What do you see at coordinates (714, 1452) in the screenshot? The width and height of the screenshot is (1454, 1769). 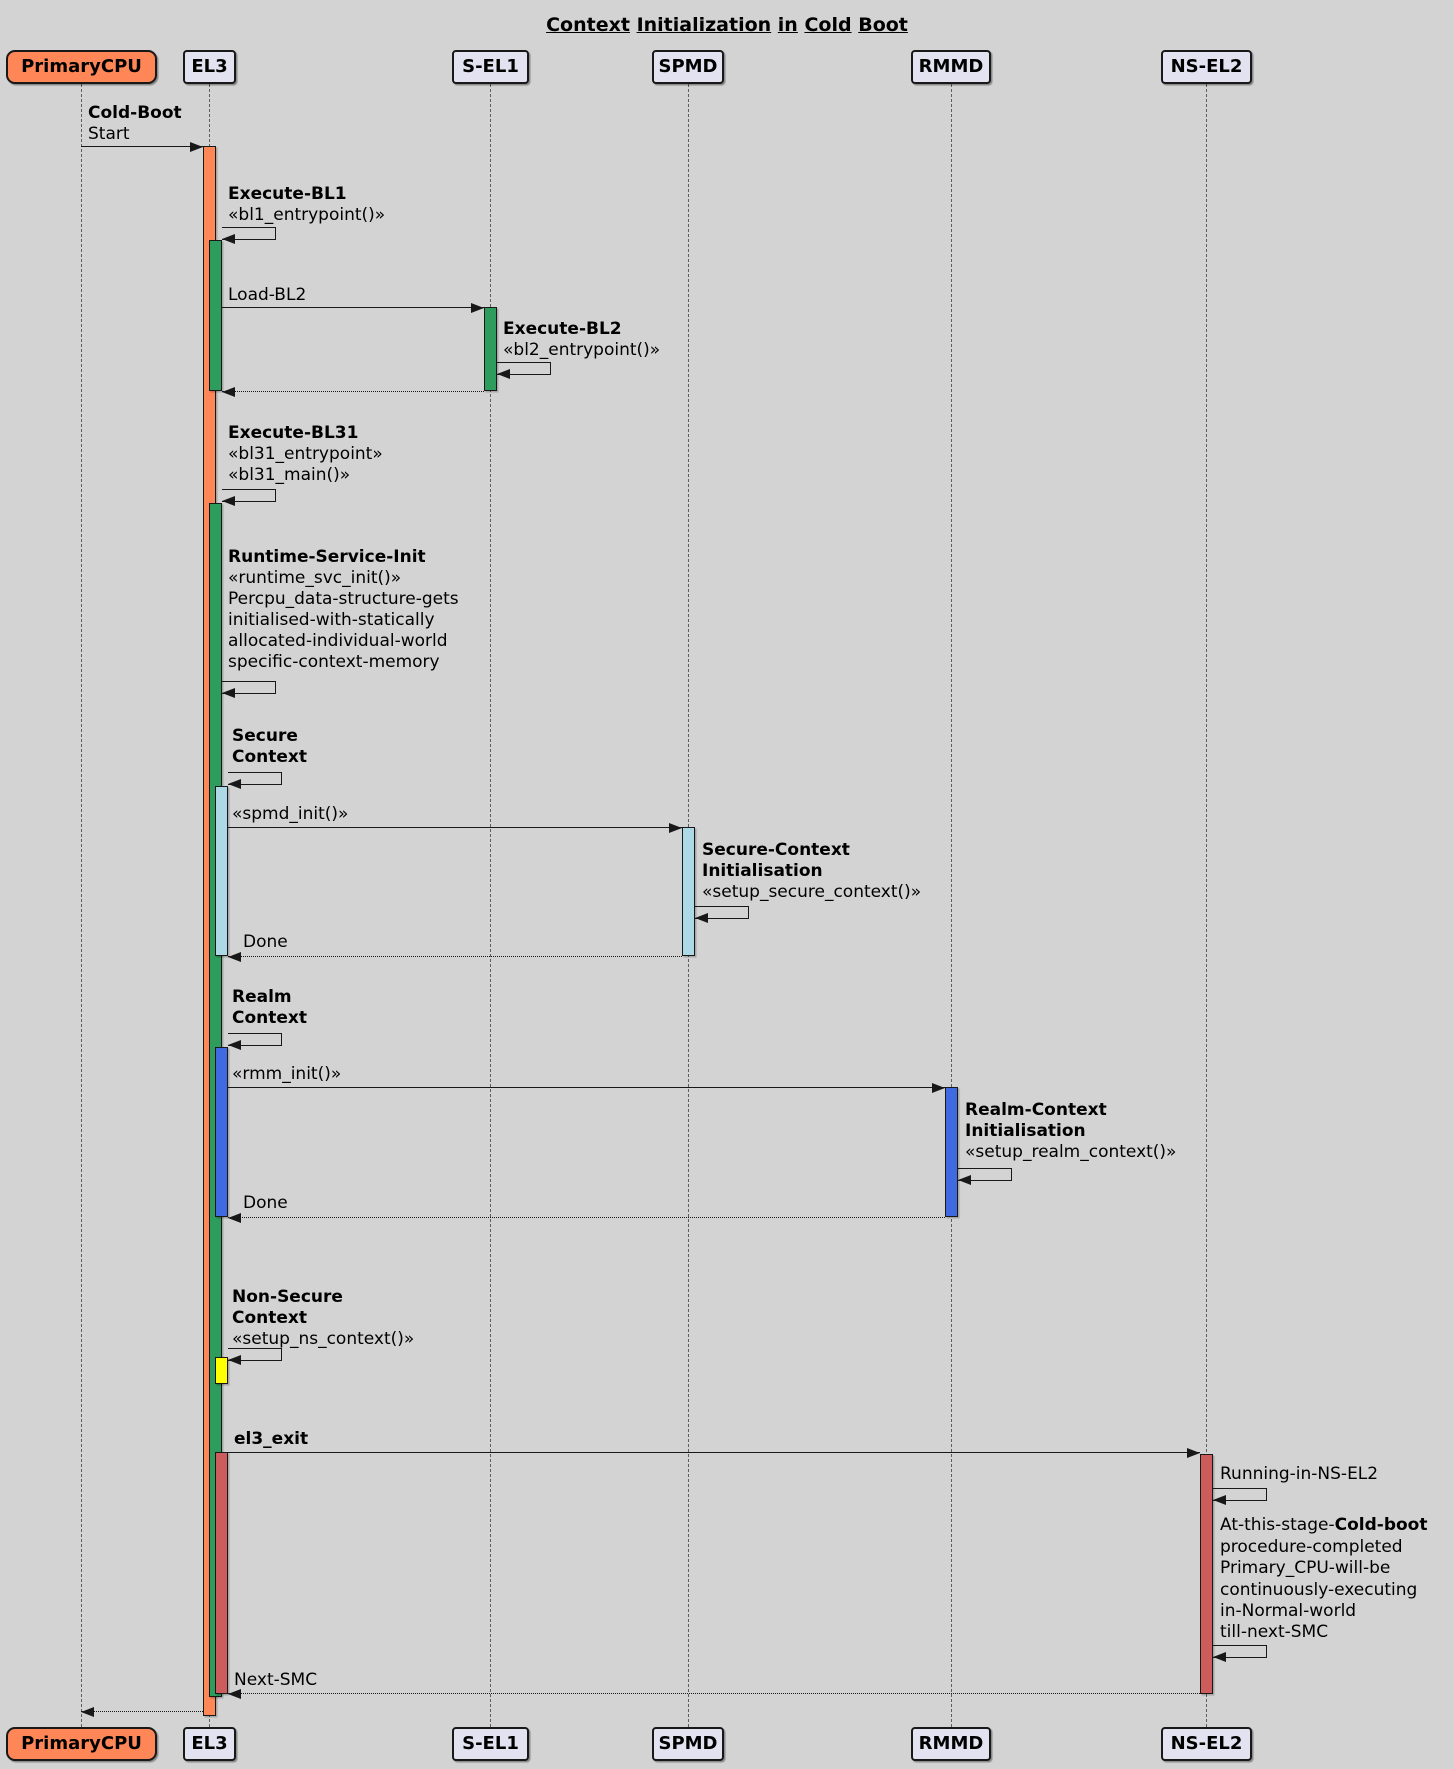 I see `message-line-el3-exit` at bounding box center [714, 1452].